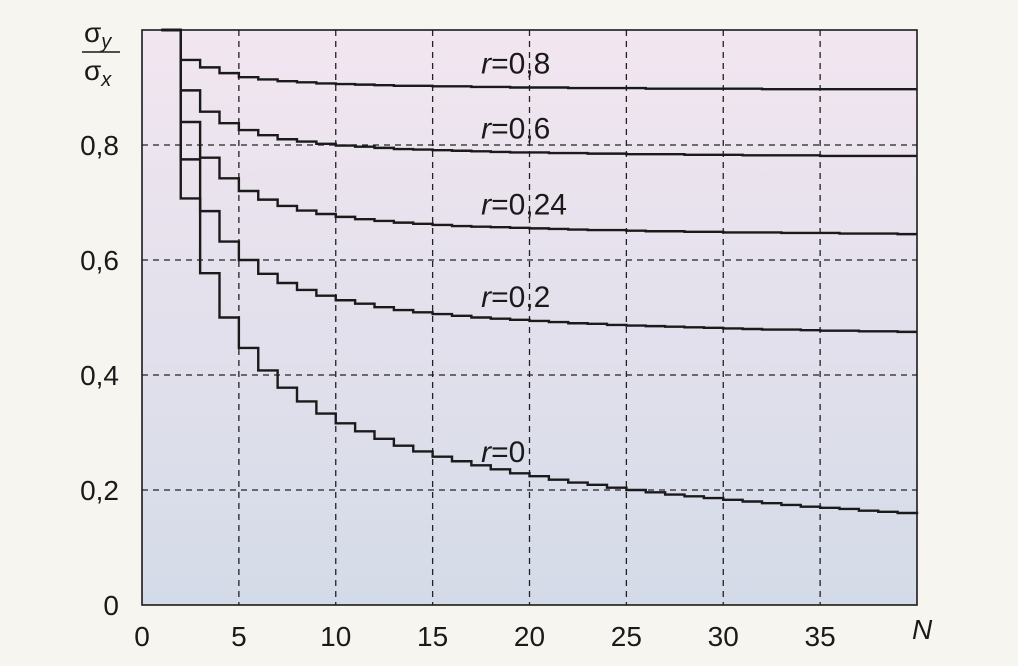 The height and width of the screenshot is (666, 1018). I want to click on x-tick-label: 5, so click(239, 636).